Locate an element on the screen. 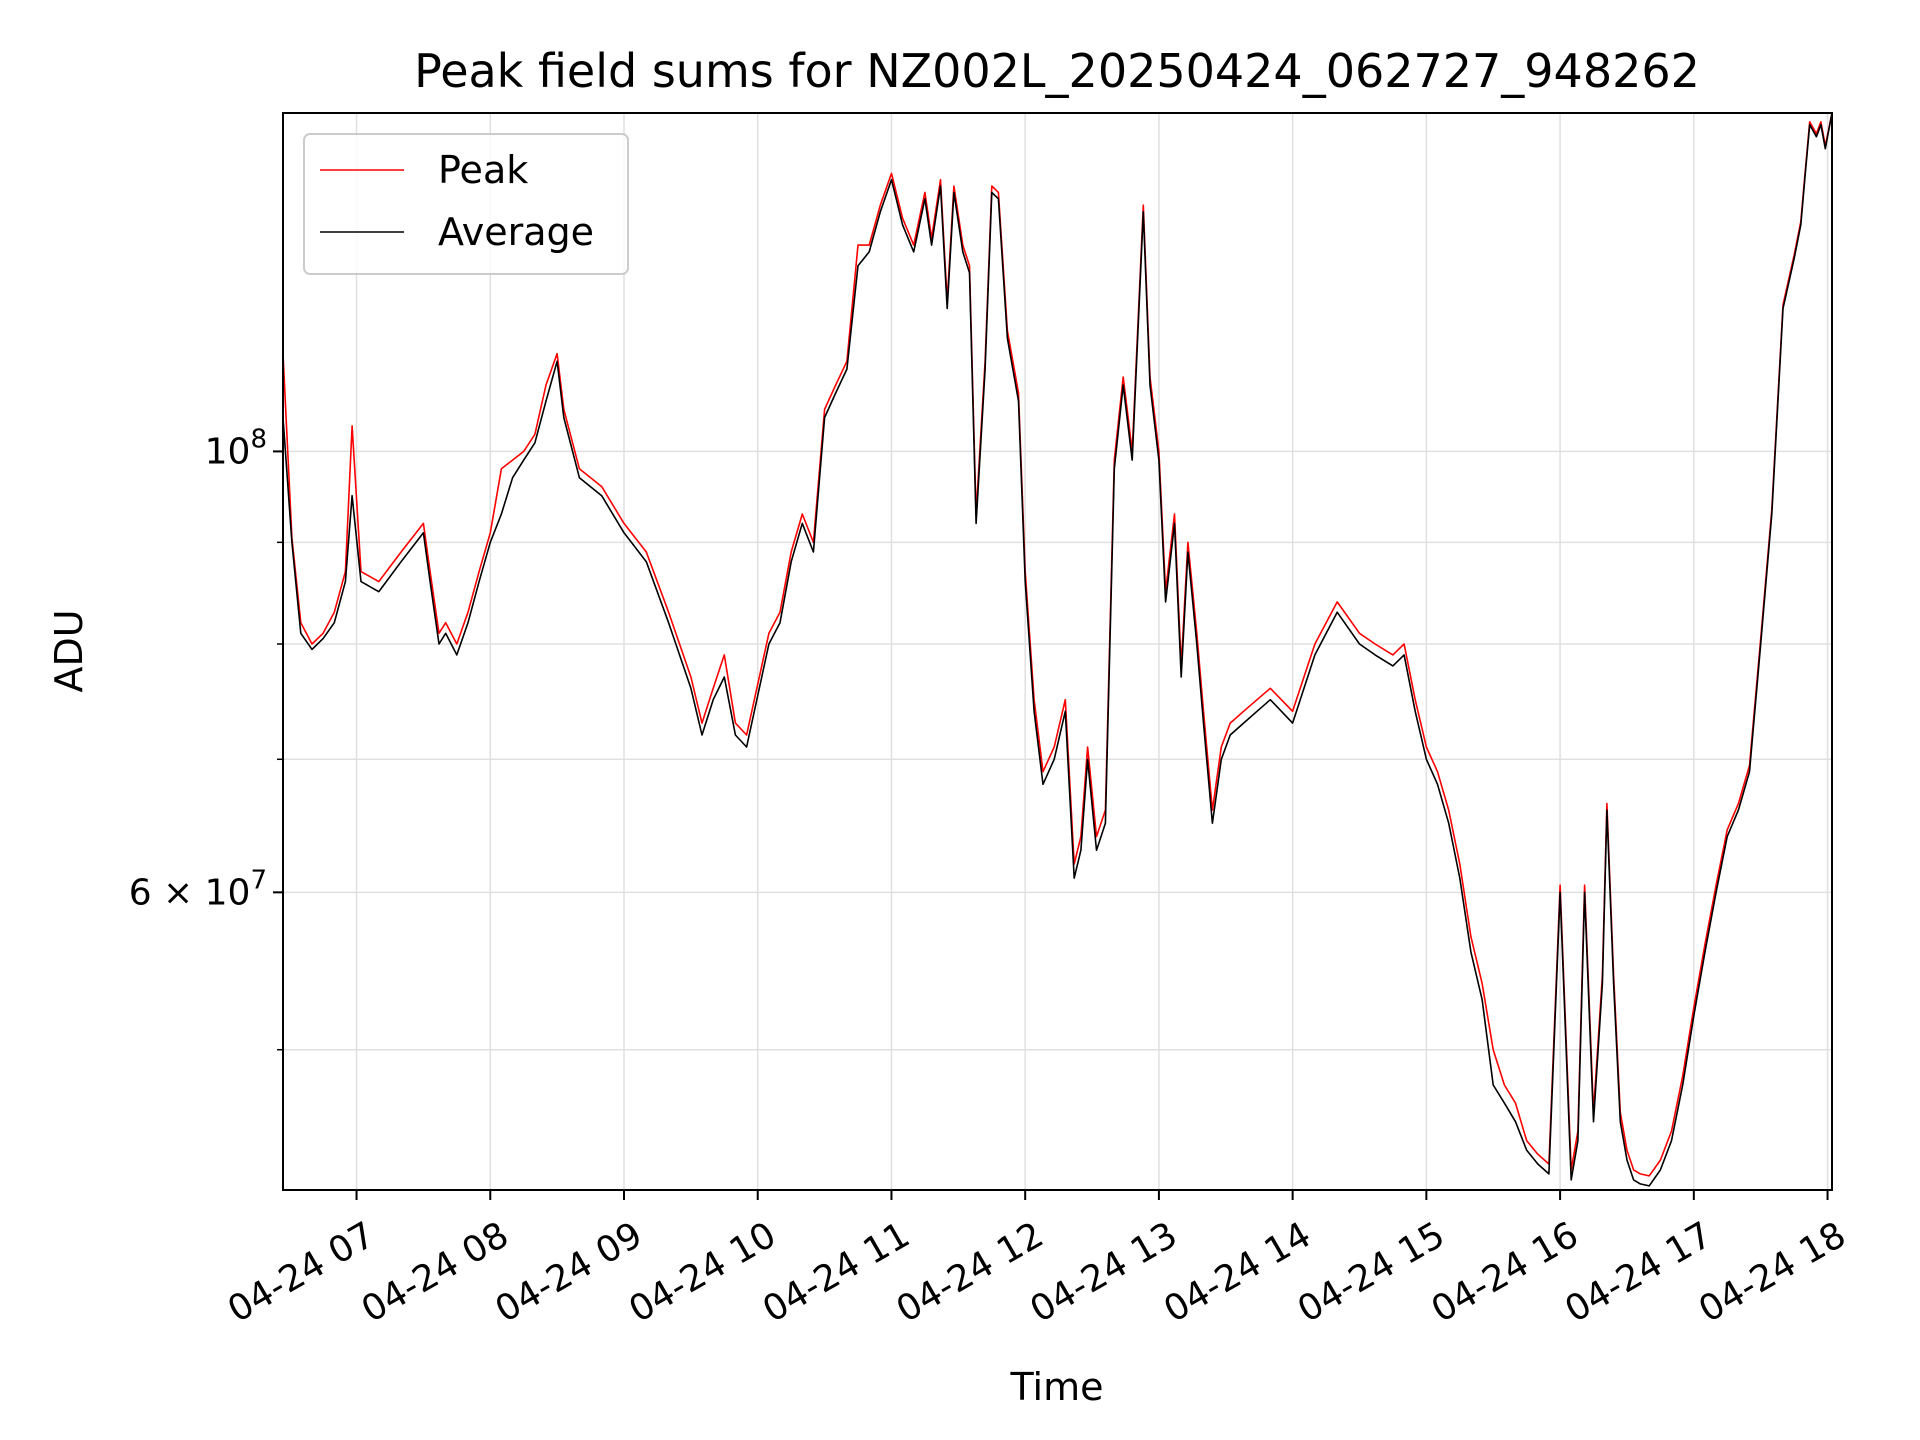 The image size is (1920, 1440). y-axis-label: ADU is located at coordinates (69, 650).